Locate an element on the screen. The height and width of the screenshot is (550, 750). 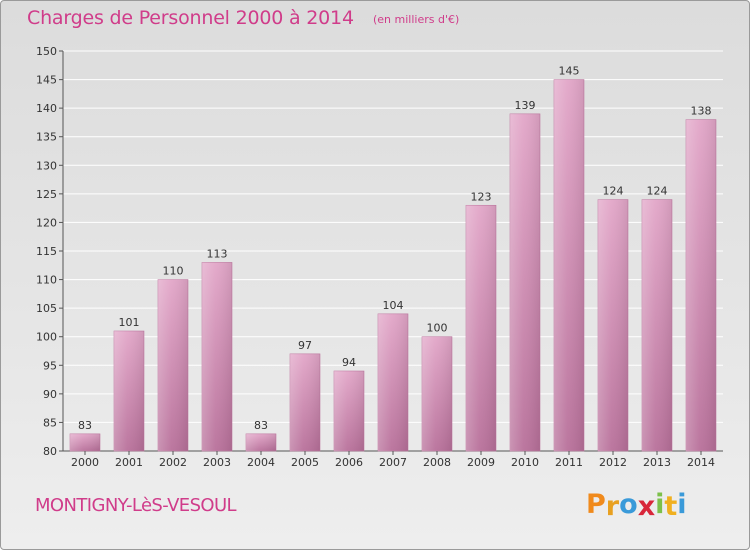
data-label-2012: 124 is located at coordinates (613, 191).